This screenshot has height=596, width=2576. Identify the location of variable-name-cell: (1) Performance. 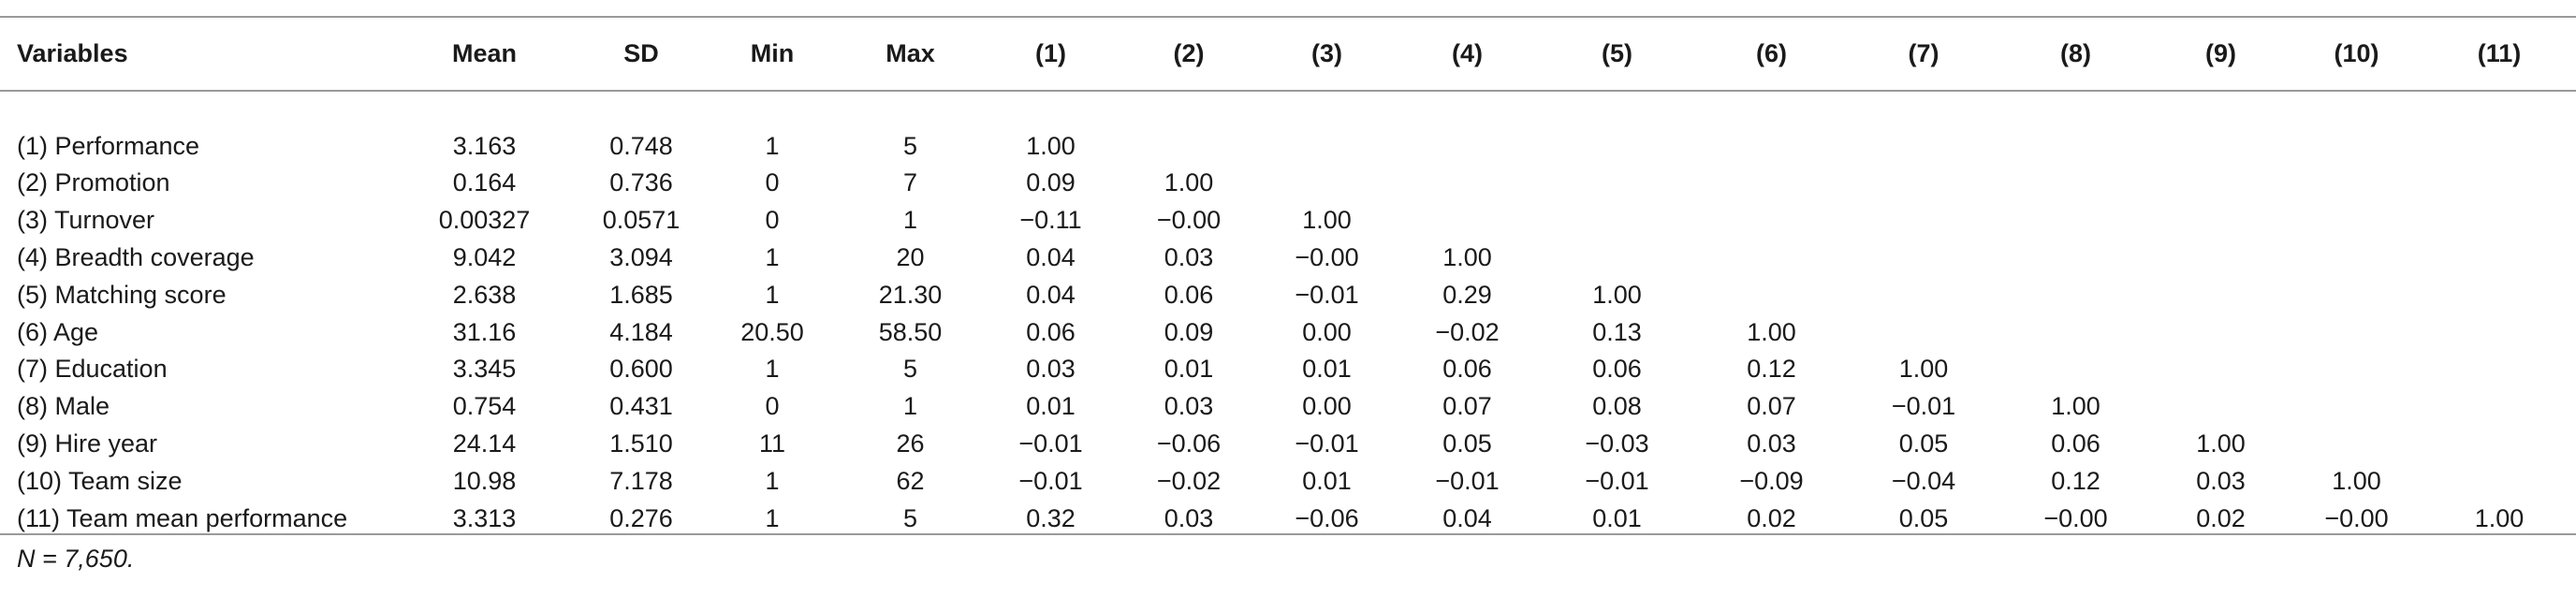
(108, 145).